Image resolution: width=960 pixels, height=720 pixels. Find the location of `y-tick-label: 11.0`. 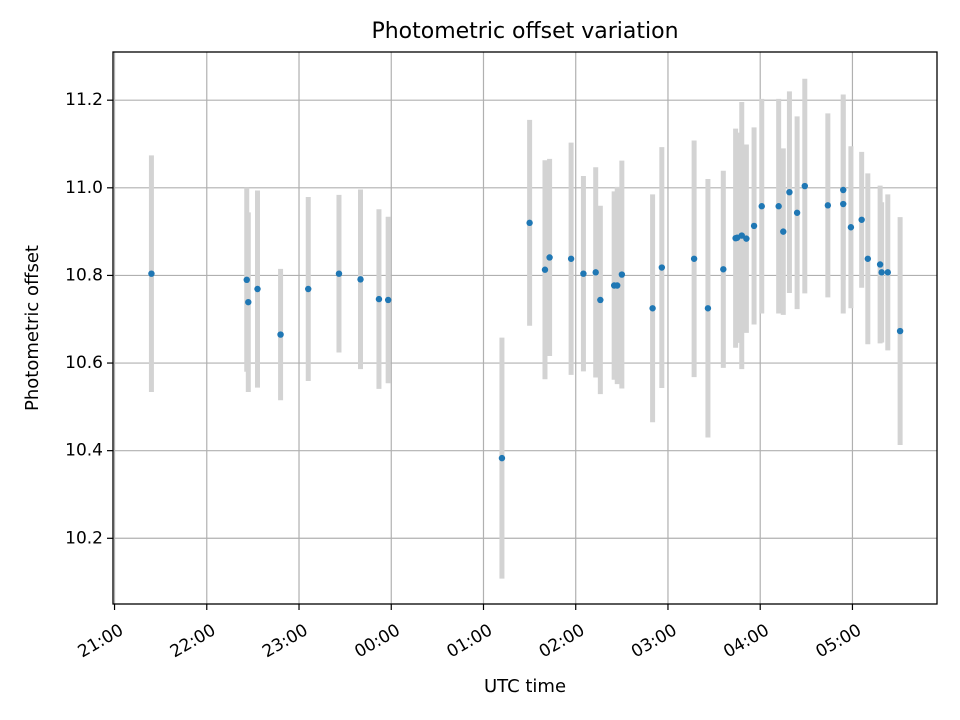

y-tick-label: 11.0 is located at coordinates (84, 188).